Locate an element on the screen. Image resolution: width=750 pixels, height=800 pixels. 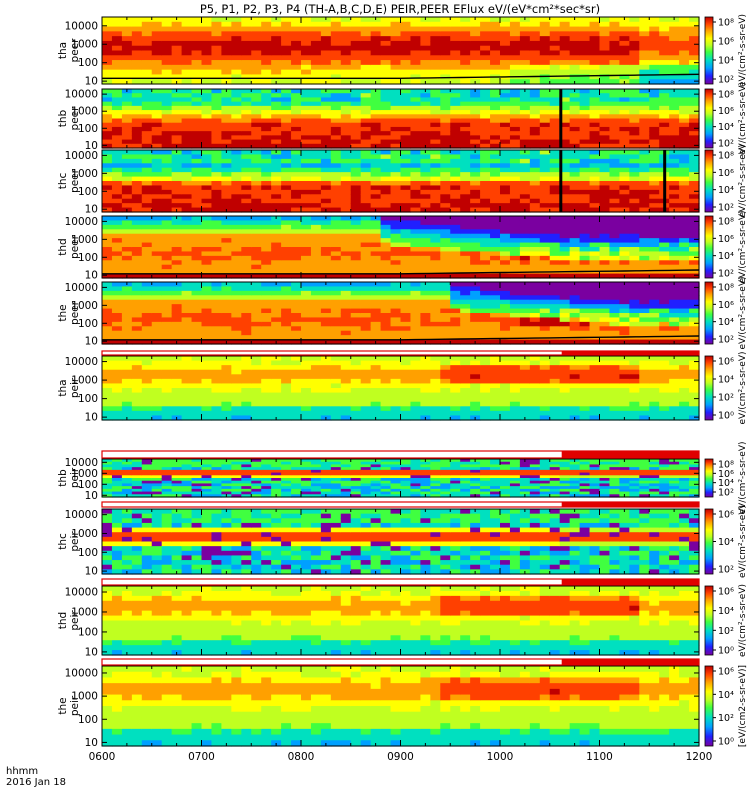
colorbar-tick-label: 10⁶ is located at coordinates (726, 173).